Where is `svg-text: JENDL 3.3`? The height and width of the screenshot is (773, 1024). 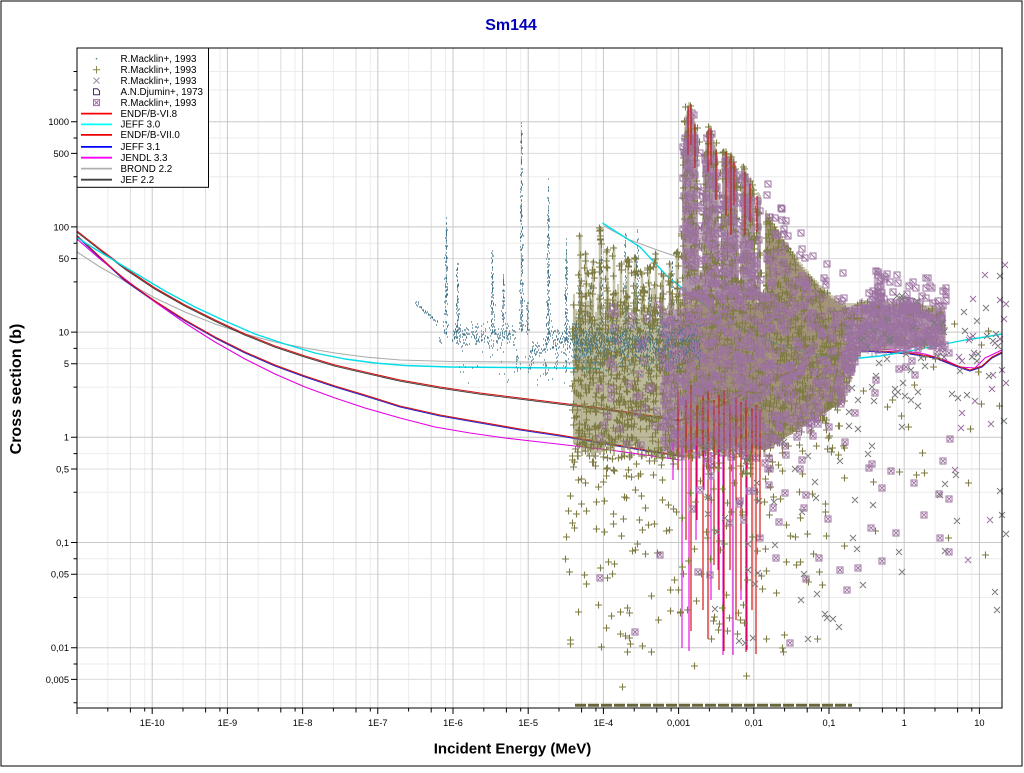 svg-text: JENDL 3.3 is located at coordinates (145, 158).